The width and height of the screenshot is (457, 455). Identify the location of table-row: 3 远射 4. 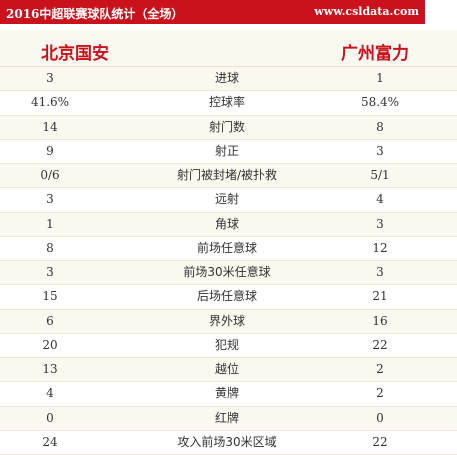
(228, 200).